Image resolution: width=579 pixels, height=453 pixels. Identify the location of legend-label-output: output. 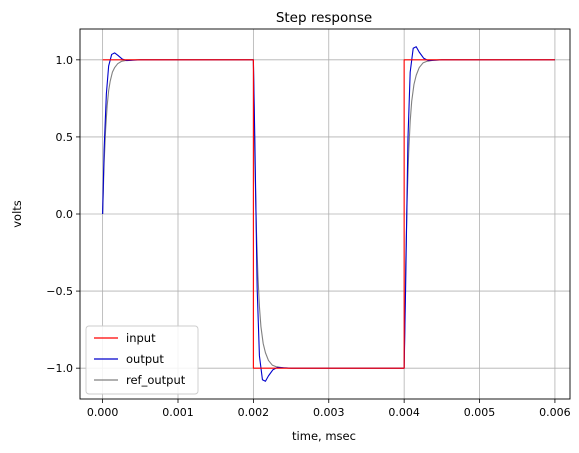
(145, 359).